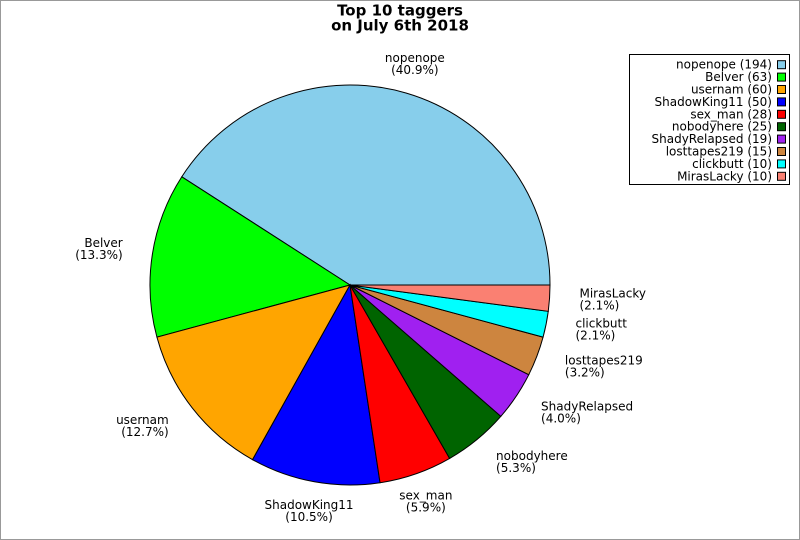  I want to click on slice-value-label: (12.7%), so click(144, 432).